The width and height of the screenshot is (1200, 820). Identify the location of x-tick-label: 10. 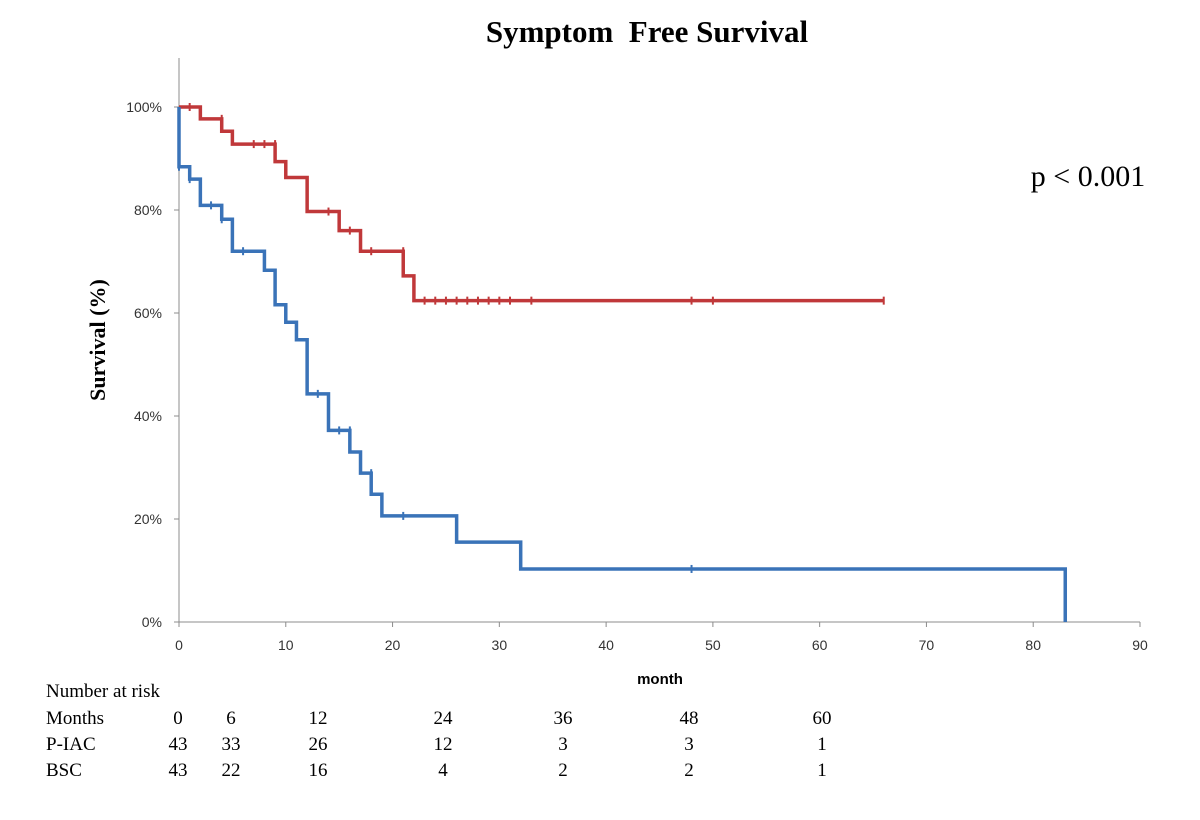
(286, 645).